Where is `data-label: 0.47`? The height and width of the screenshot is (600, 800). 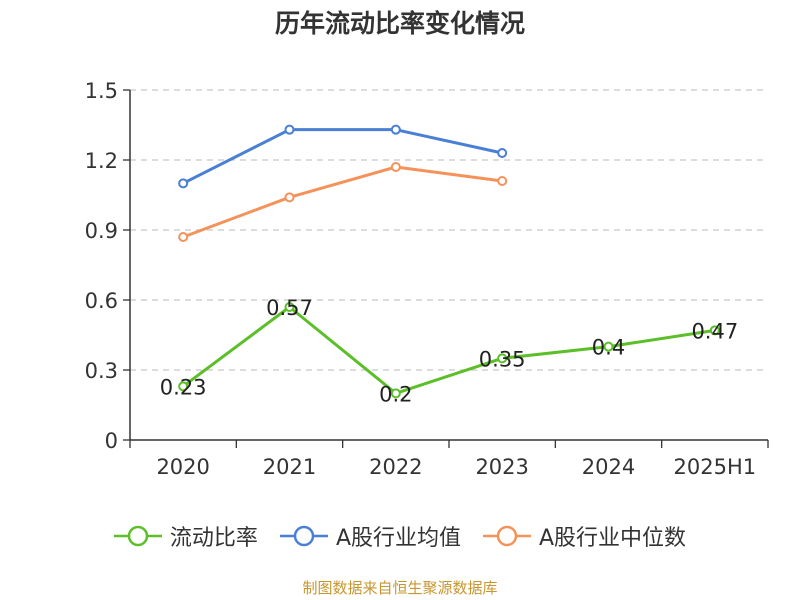 data-label: 0.47 is located at coordinates (714, 331).